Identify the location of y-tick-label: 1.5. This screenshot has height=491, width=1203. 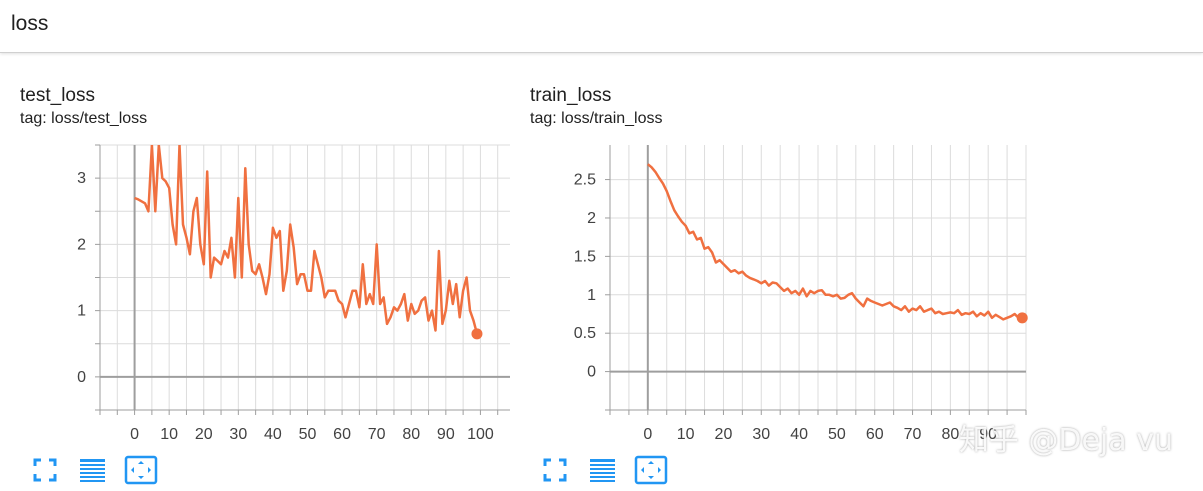
(585, 256).